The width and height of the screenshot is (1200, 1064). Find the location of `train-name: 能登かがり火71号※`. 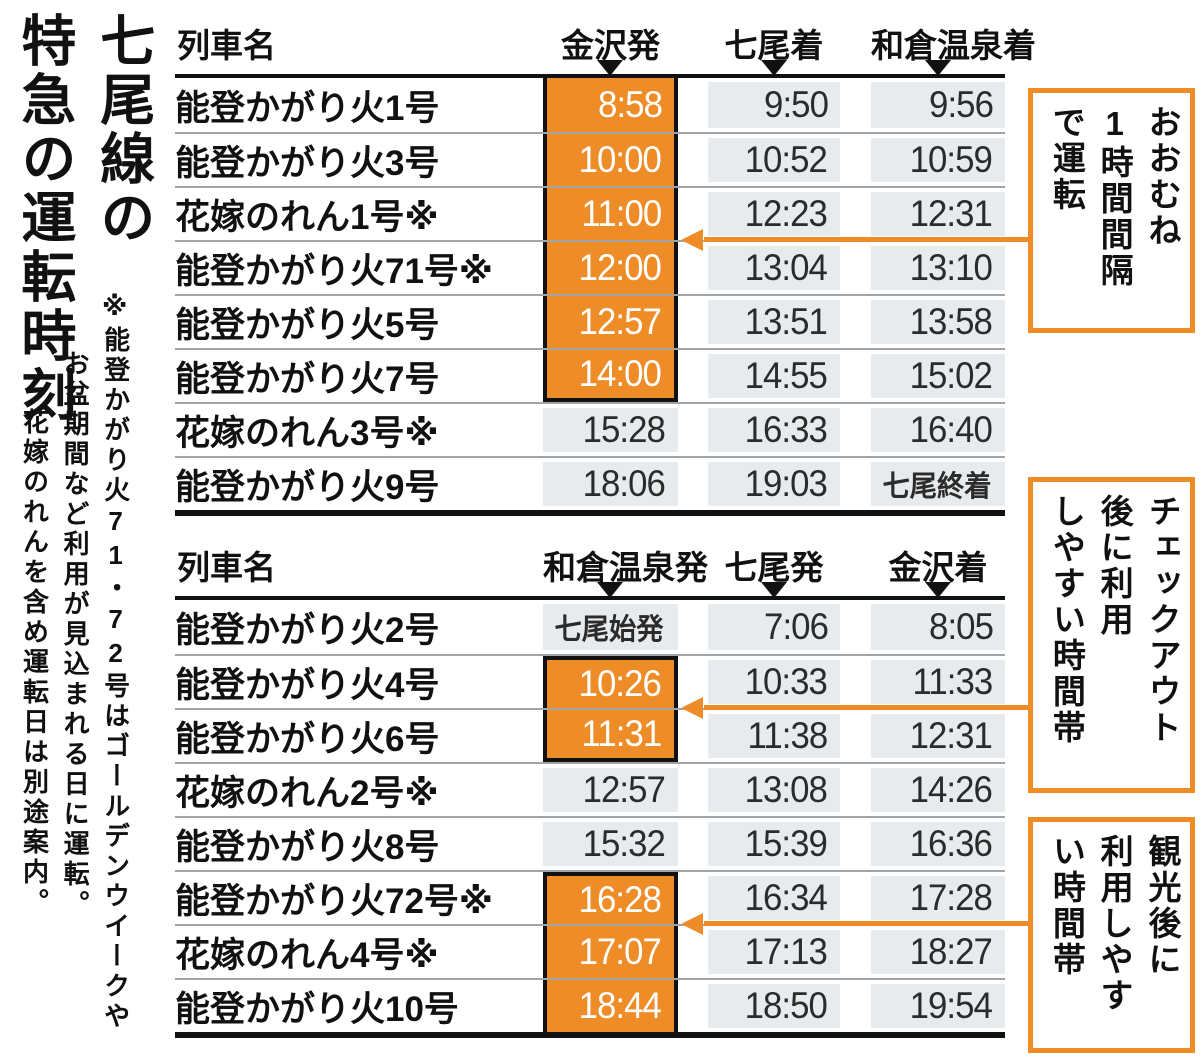

train-name: 能登かがり火71号※ is located at coordinates (334, 271).